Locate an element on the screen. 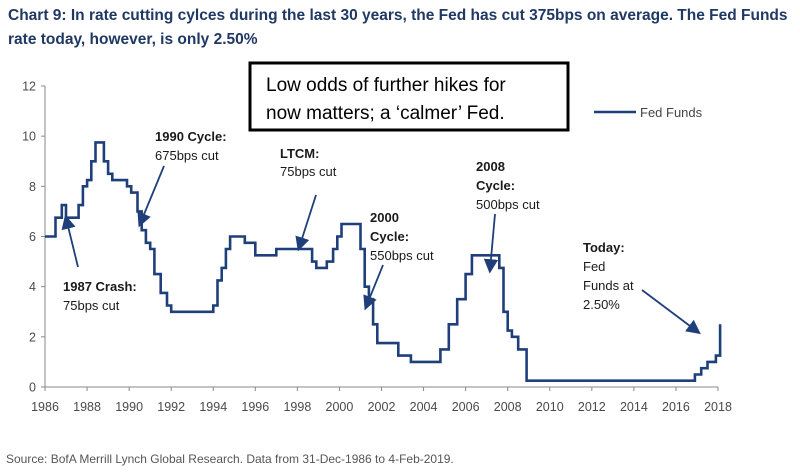 Image resolution: width=800 pixels, height=472 pixels. y-tick-label: 10 is located at coordinates (29, 137).